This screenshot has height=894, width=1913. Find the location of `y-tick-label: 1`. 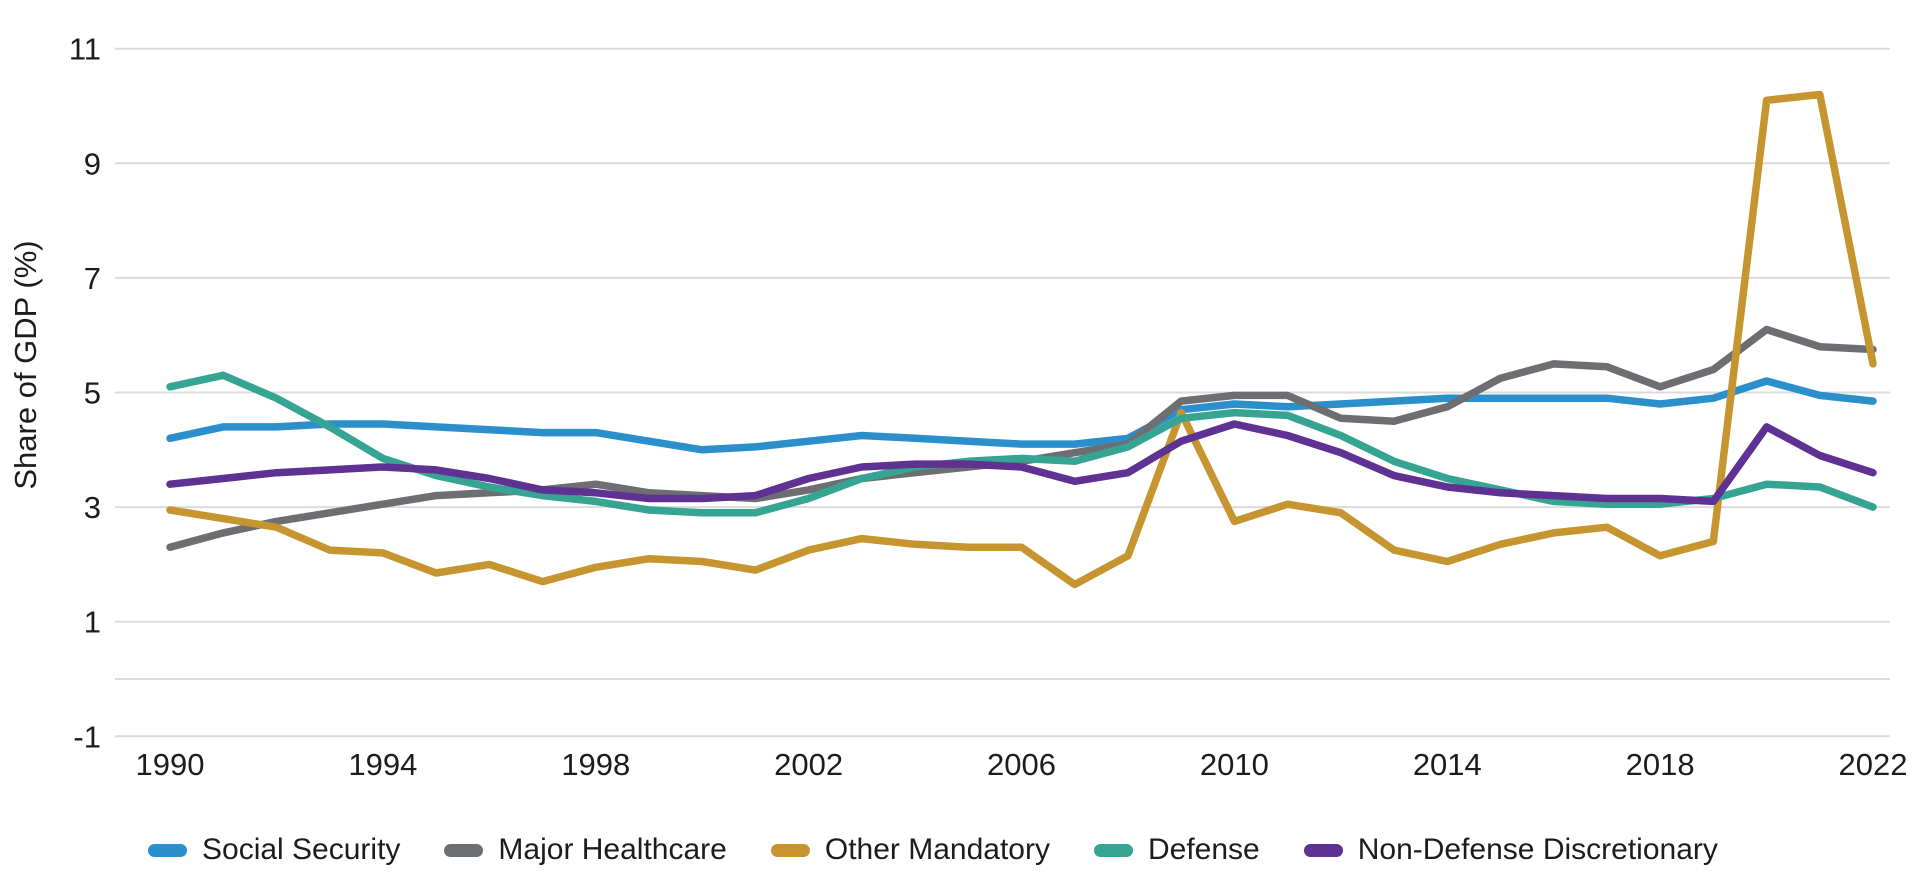

y-tick-label: 1 is located at coordinates (92, 622).